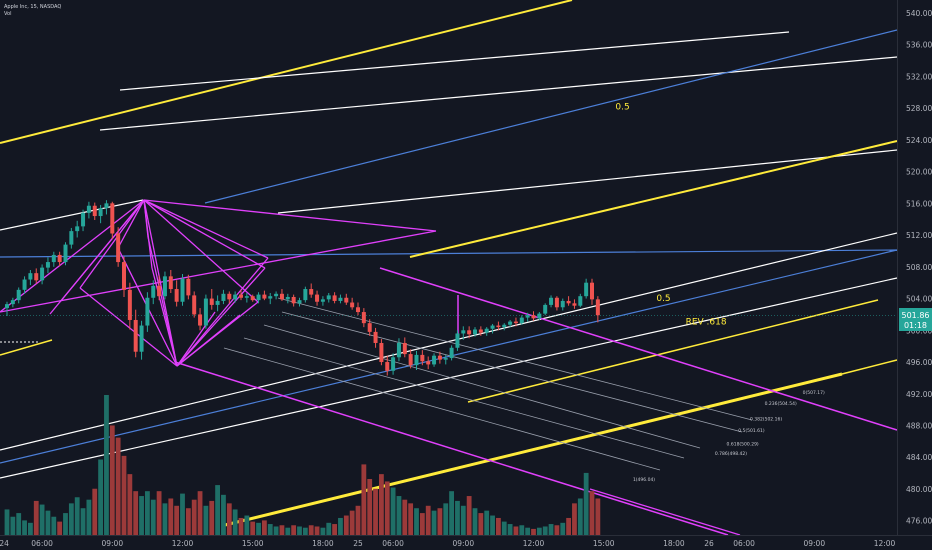 The height and width of the screenshot is (550, 932). What do you see at coordinates (663, 299) in the screenshot?
I see `fib-label: 0.5` at bounding box center [663, 299].